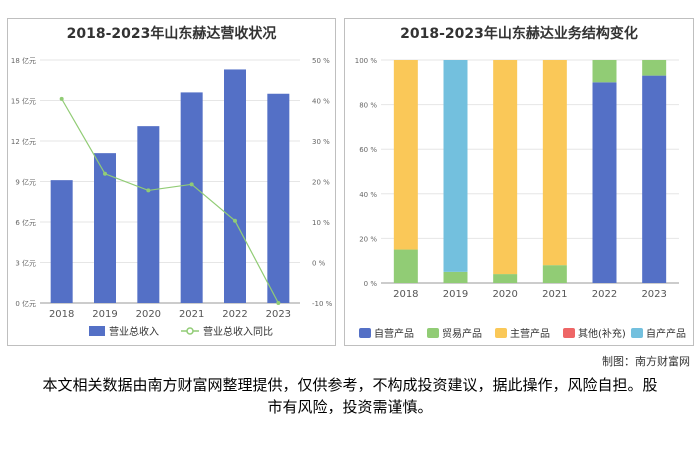 The image size is (700, 467). Describe the element at coordinates (368, 195) in the screenshot. I see `y-tick-label: 40 %` at that location.